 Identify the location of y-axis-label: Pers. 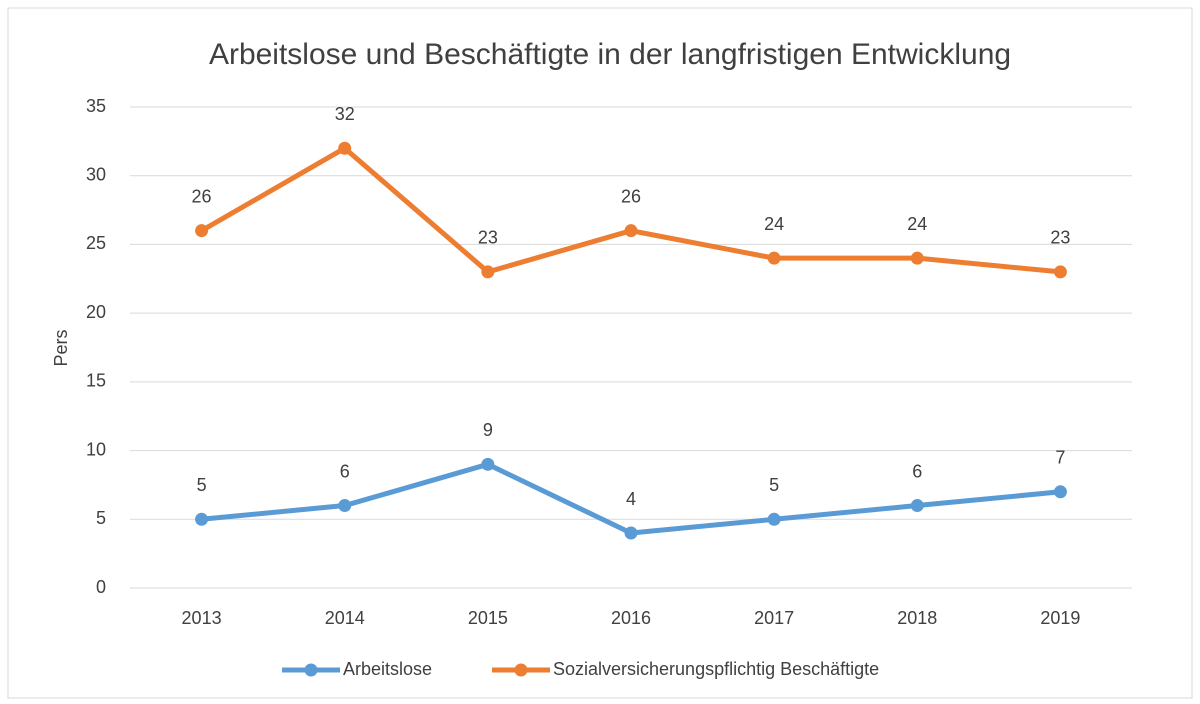
(61, 347).